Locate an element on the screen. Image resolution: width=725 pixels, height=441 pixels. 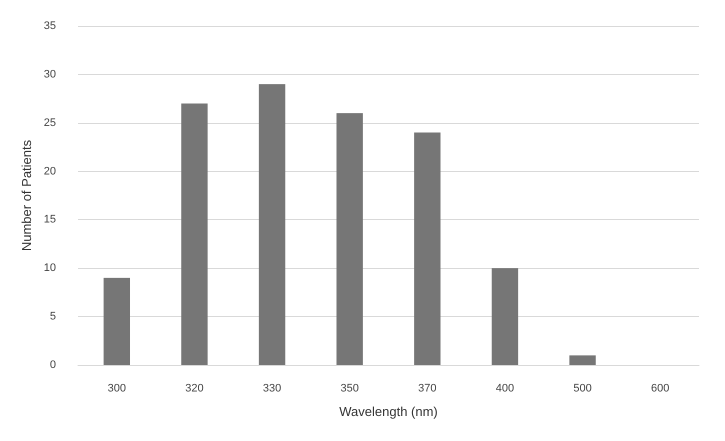
x-tick-label: 600 is located at coordinates (660, 388).